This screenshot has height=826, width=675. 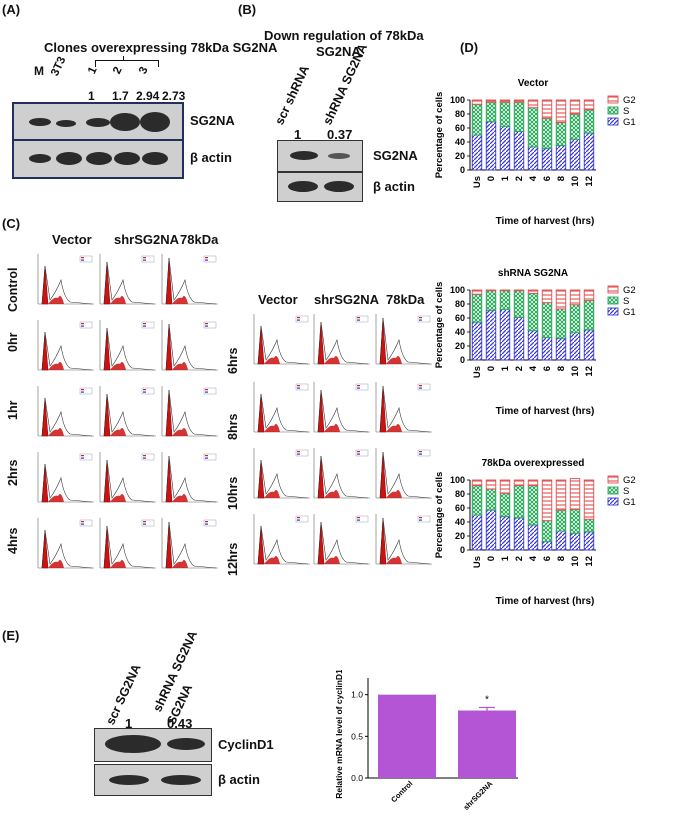 What do you see at coordinates (13, 342) in the screenshot?
I see `row-label-0hr: 0hr` at bounding box center [13, 342].